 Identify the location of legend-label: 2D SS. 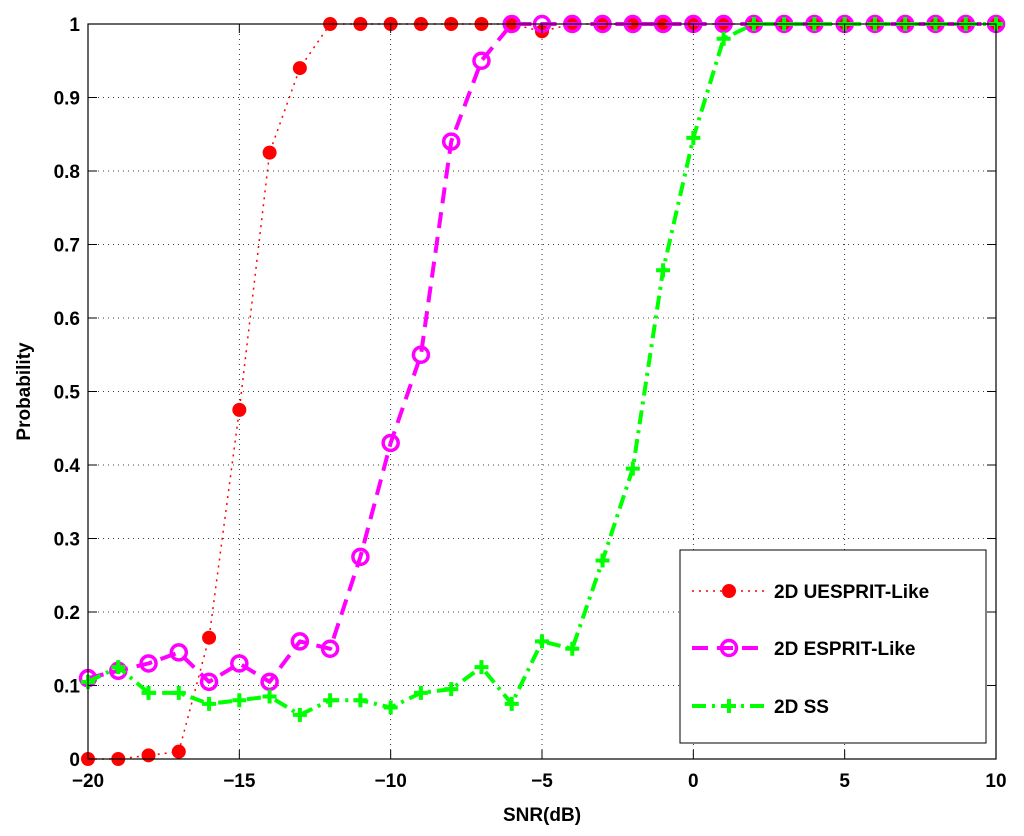
(801, 707).